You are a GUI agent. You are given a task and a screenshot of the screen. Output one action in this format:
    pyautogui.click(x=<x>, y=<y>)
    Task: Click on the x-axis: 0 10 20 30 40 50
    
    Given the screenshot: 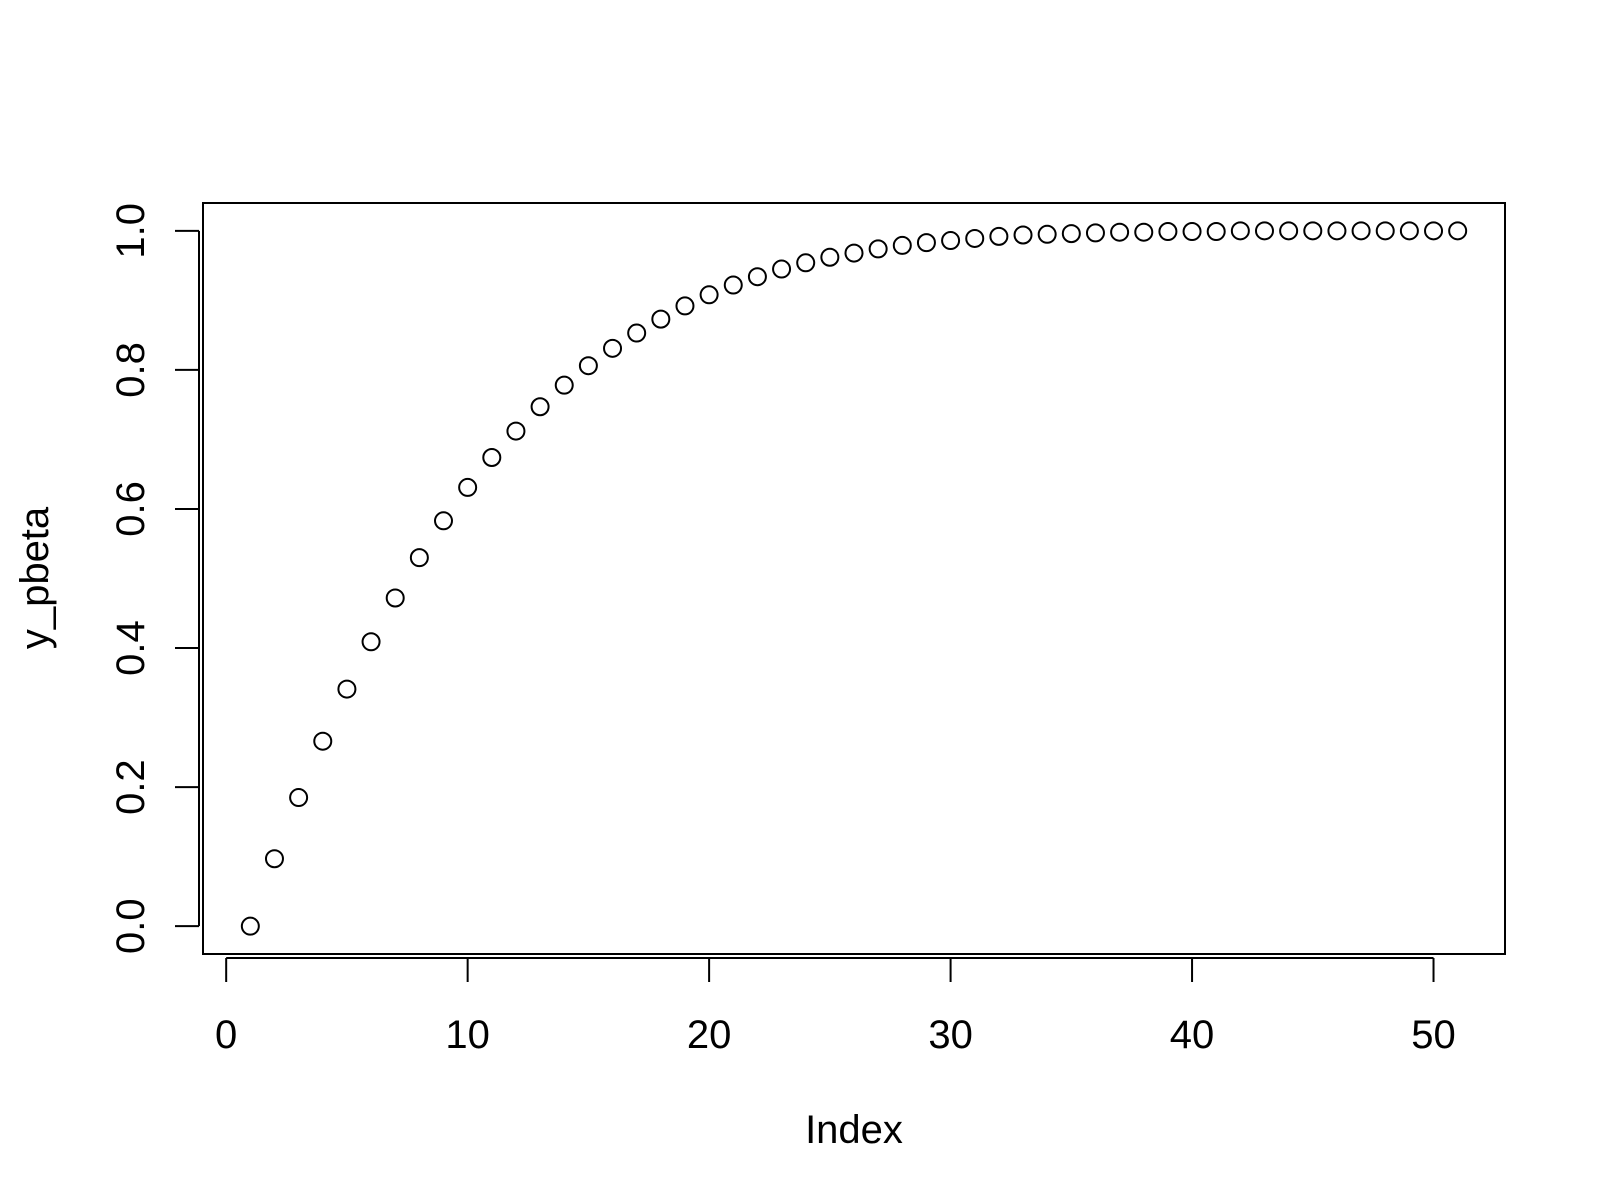 What is the action you would take?
    pyautogui.click(x=835, y=1007)
    